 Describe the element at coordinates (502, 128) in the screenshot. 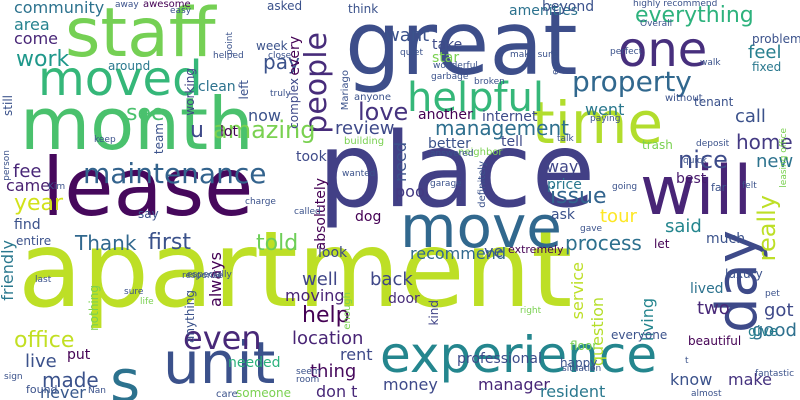

I see `word-management: management` at that location.